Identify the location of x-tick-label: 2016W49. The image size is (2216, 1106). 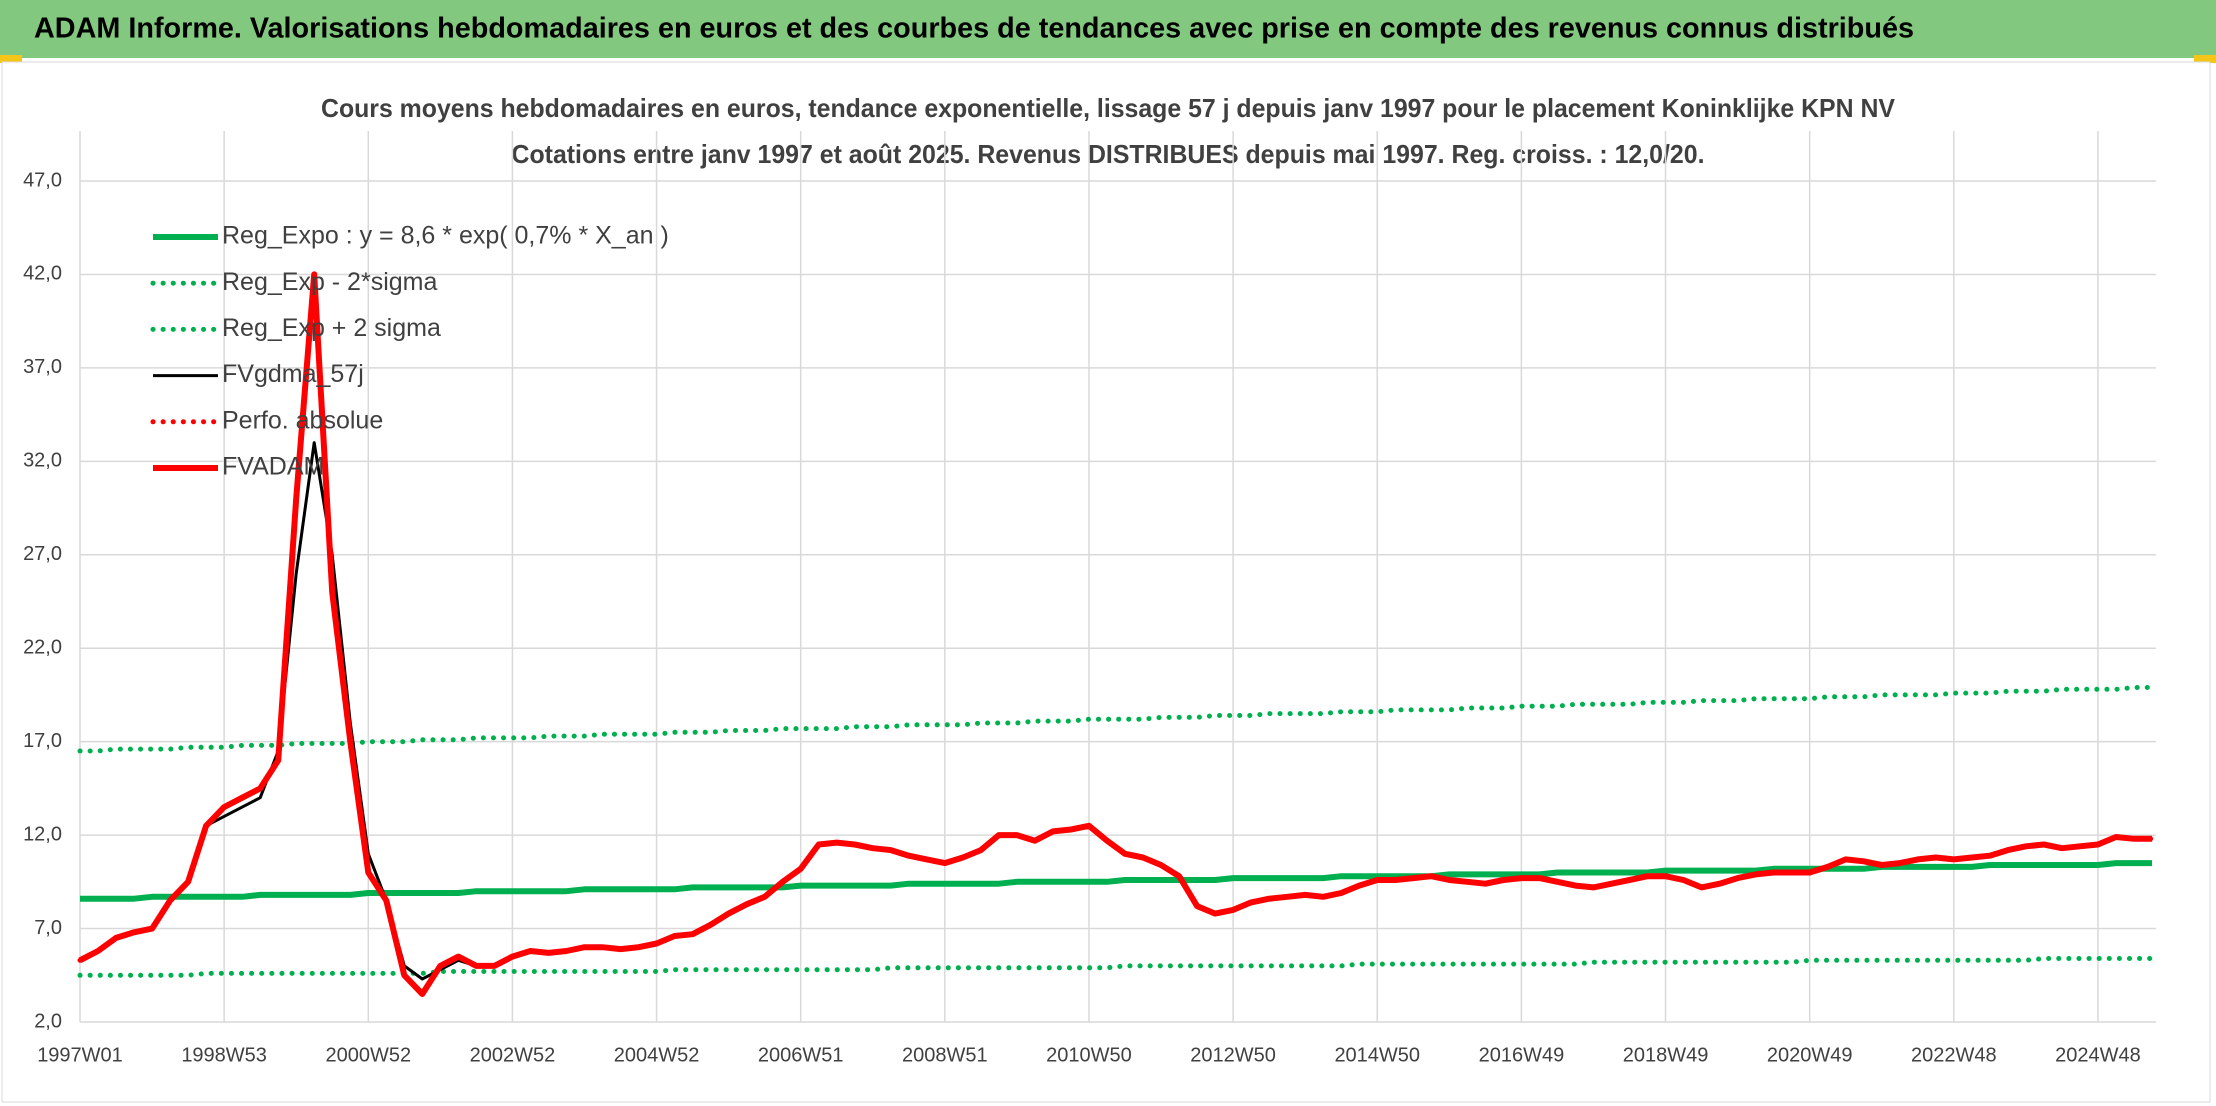
(1522, 1055).